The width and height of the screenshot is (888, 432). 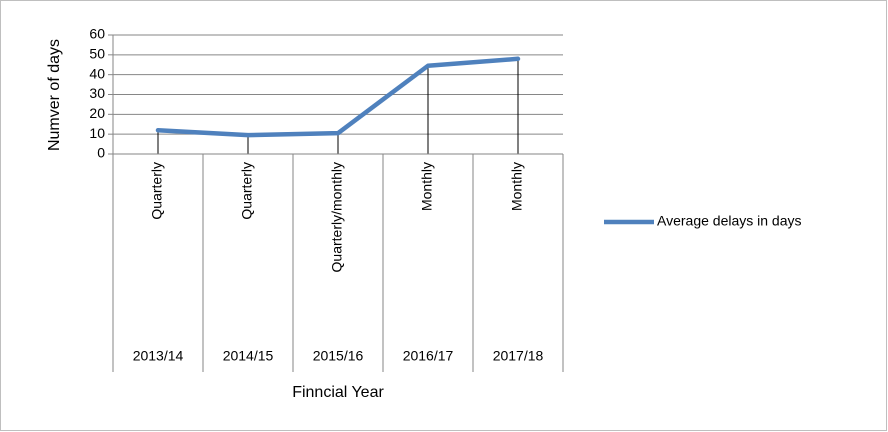 What do you see at coordinates (729, 221) in the screenshot?
I see `legend-label: Average delays in days` at bounding box center [729, 221].